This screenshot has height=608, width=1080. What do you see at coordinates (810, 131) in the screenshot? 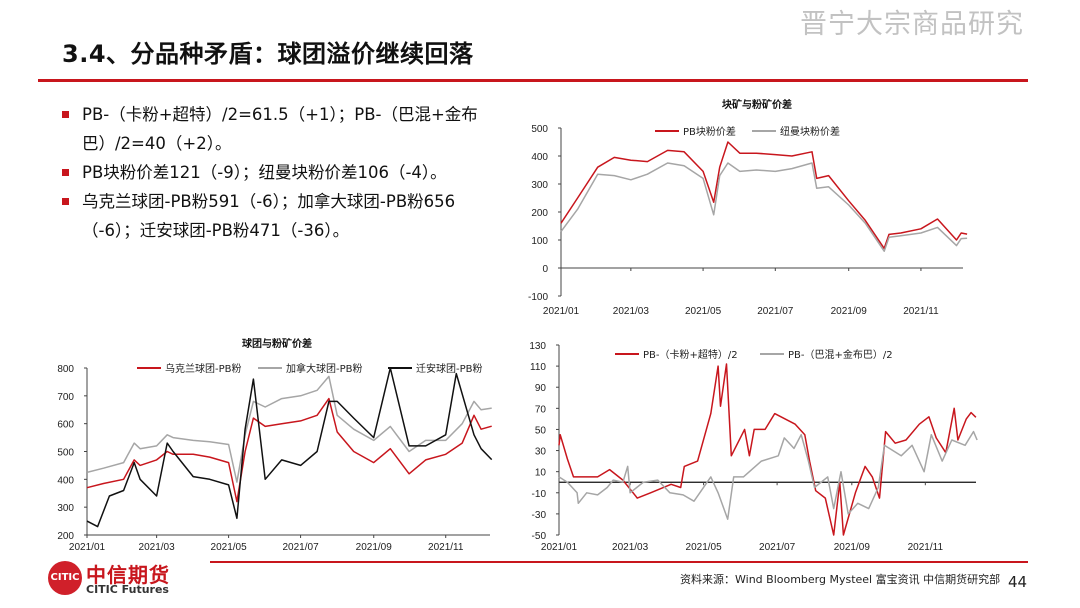
I see `legend-label: 纽曼块粉价差` at bounding box center [810, 131].